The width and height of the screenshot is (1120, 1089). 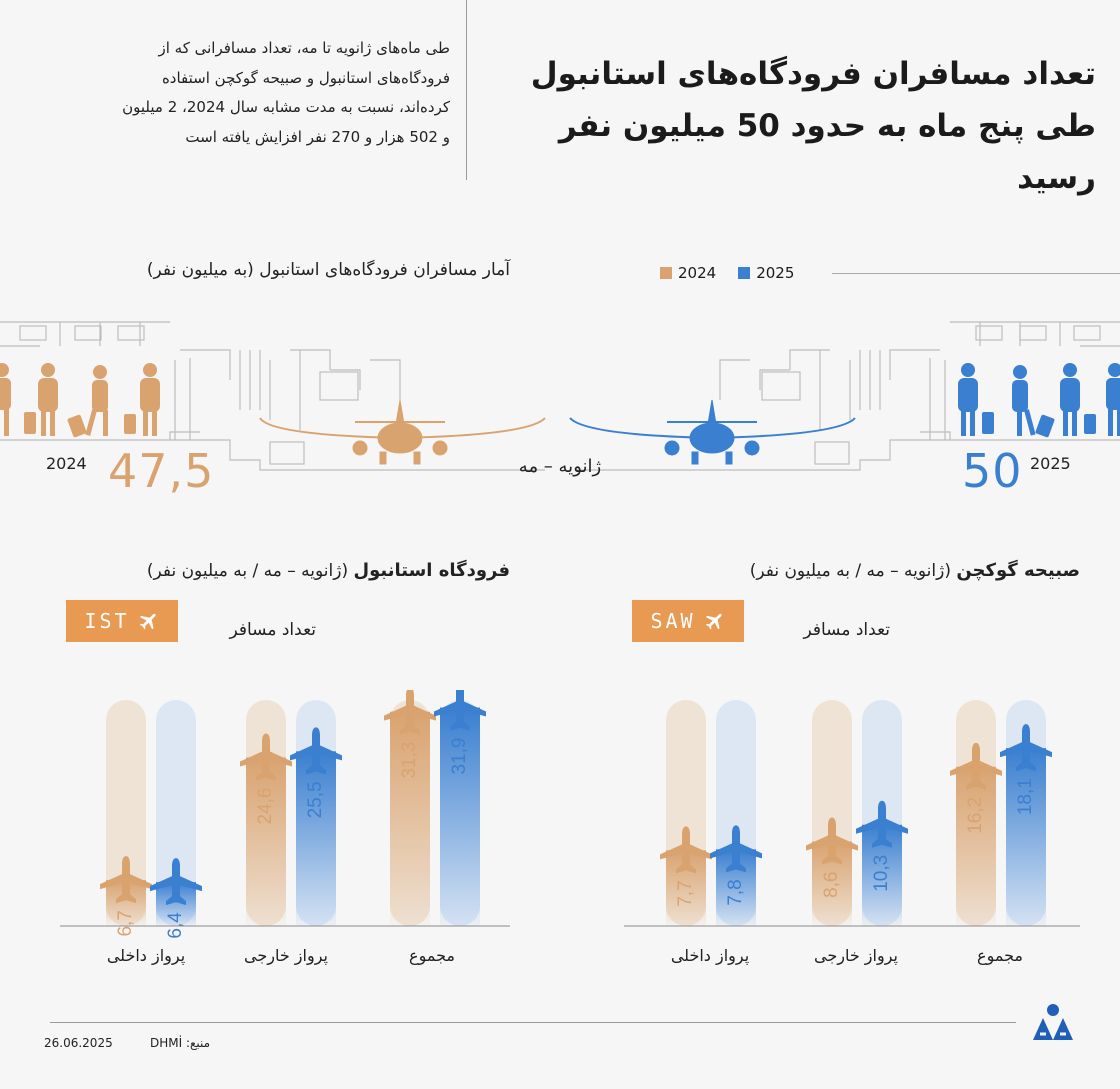 What do you see at coordinates (744, 273) in the screenshot?
I see `legend-swatch-2025` at bounding box center [744, 273].